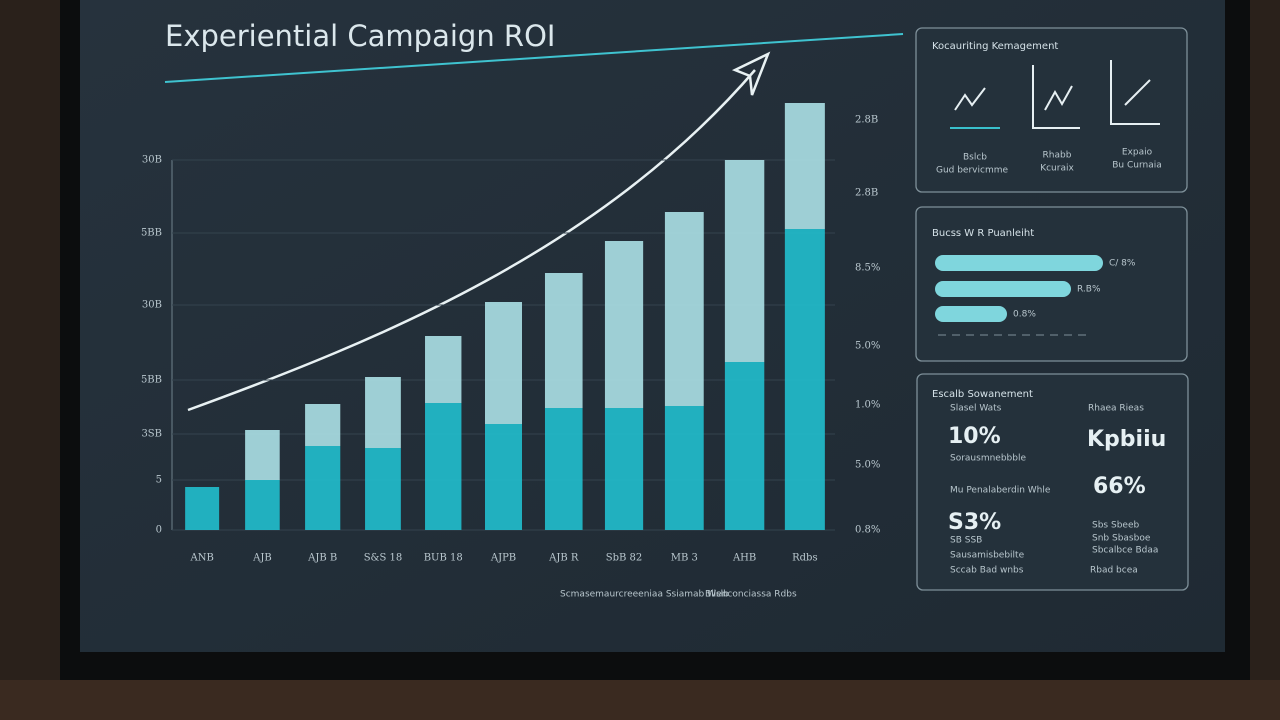  I want to click on stat-text: S3%, so click(974, 522).